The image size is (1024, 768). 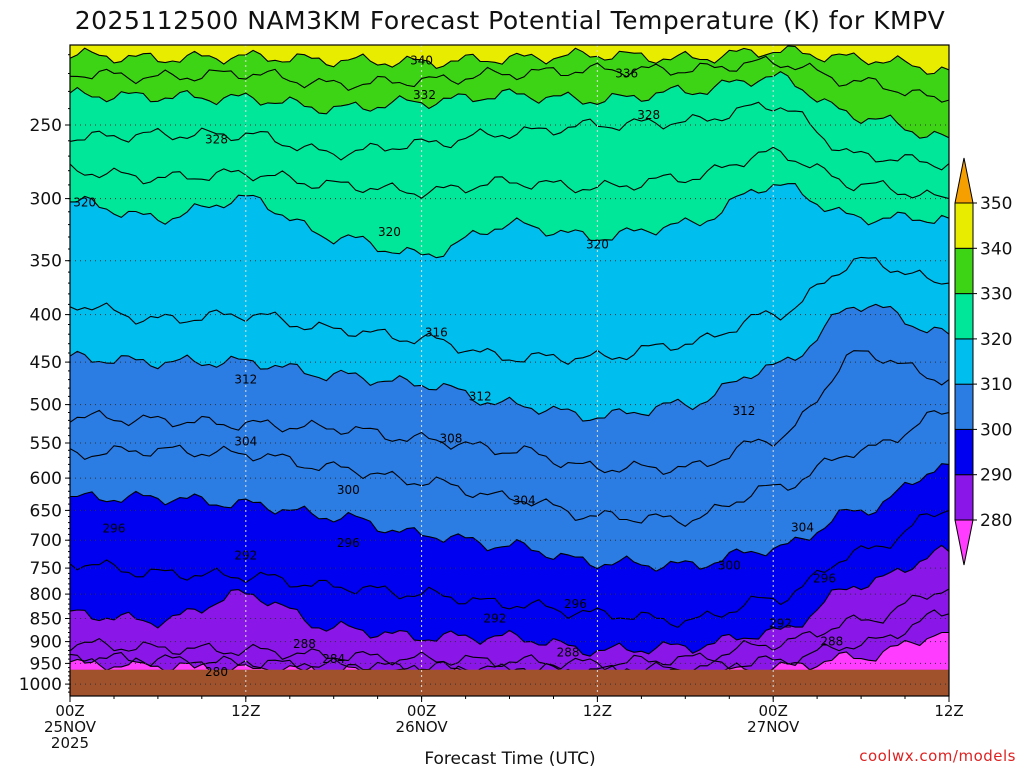 I want to click on pressure-tick-label: 800, so click(x=46, y=595).